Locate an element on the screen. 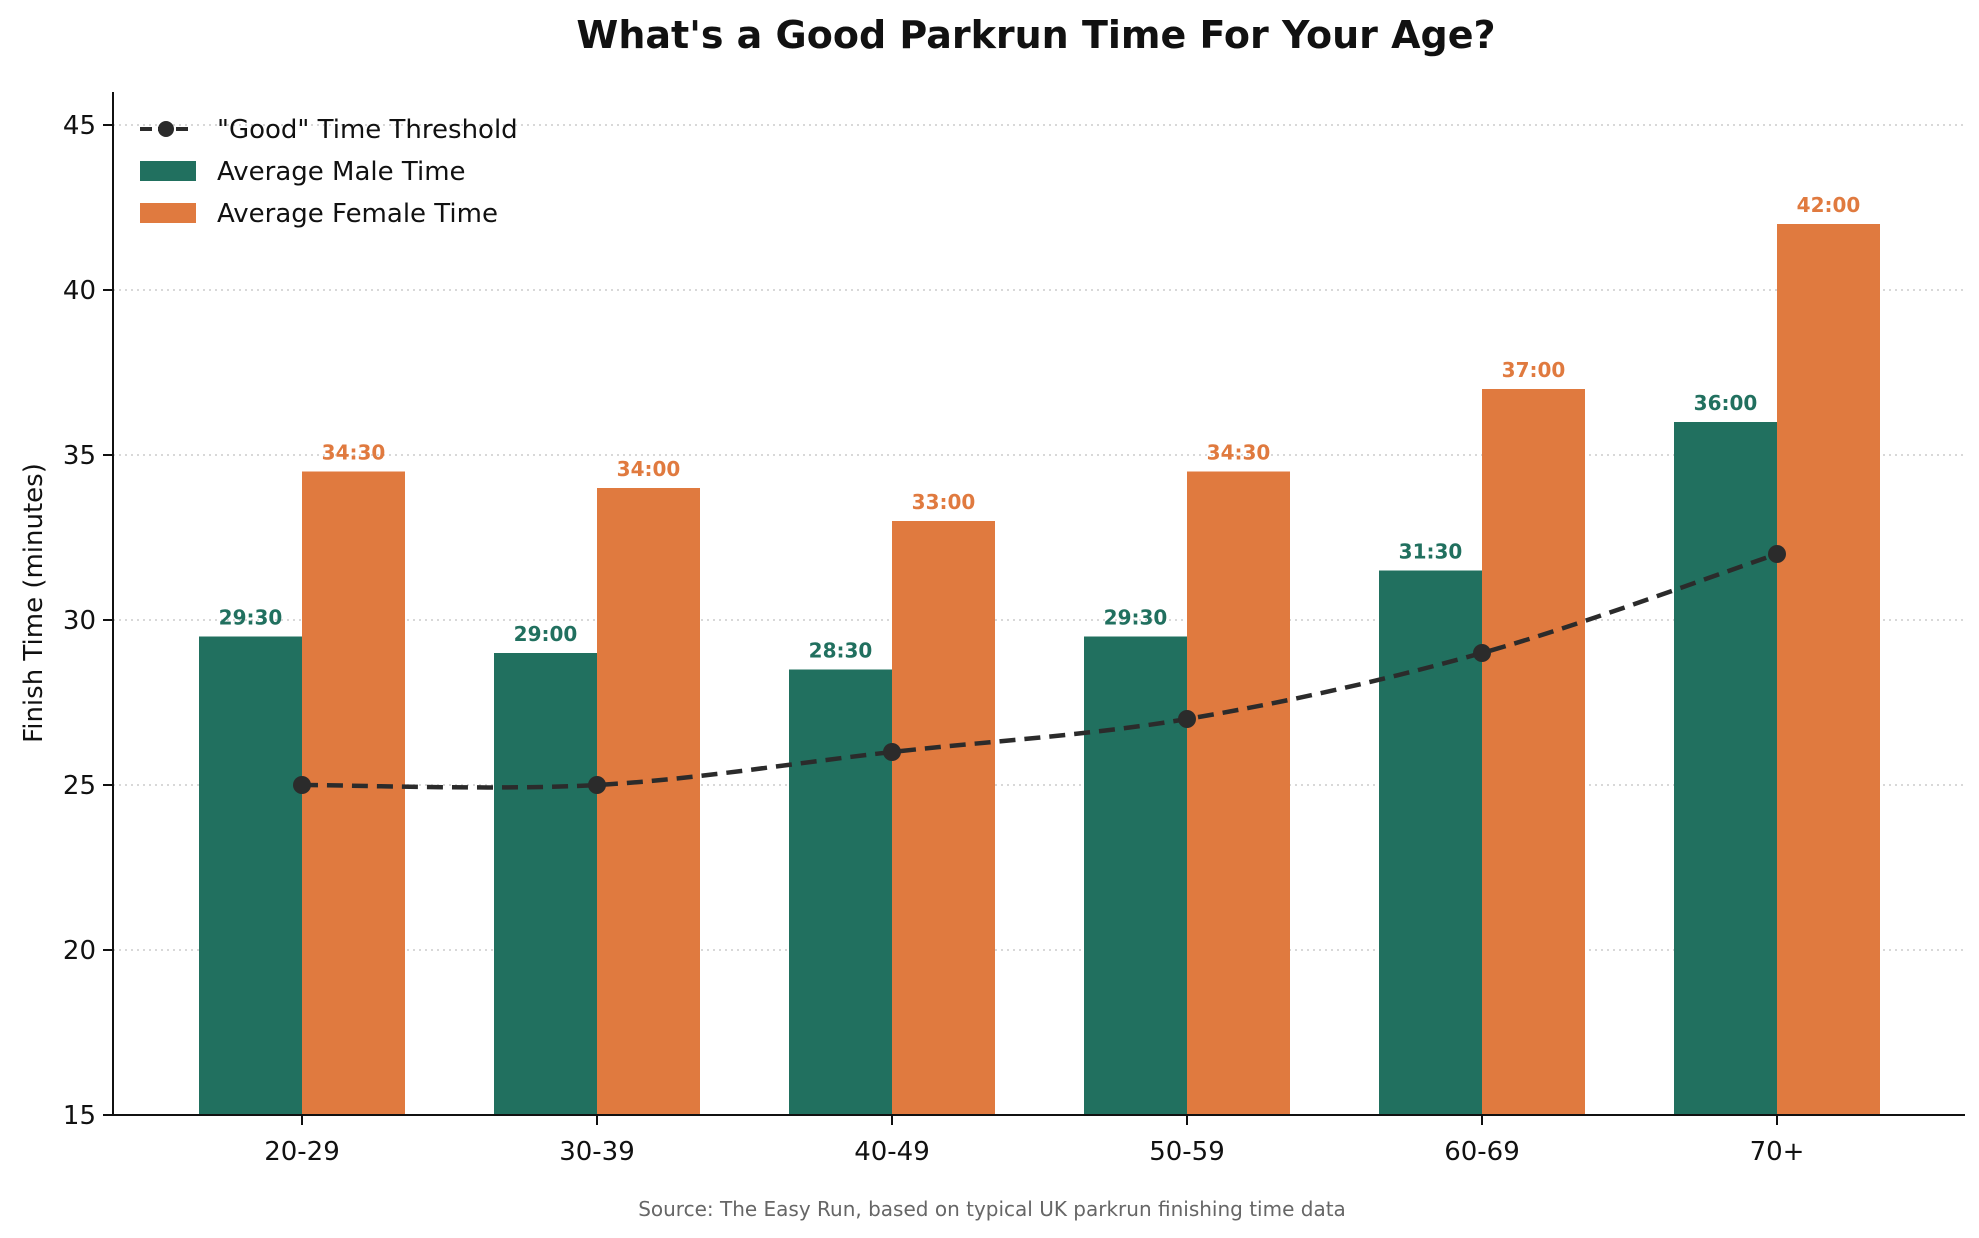  bar-label-male: 28:30 is located at coordinates (841, 651).